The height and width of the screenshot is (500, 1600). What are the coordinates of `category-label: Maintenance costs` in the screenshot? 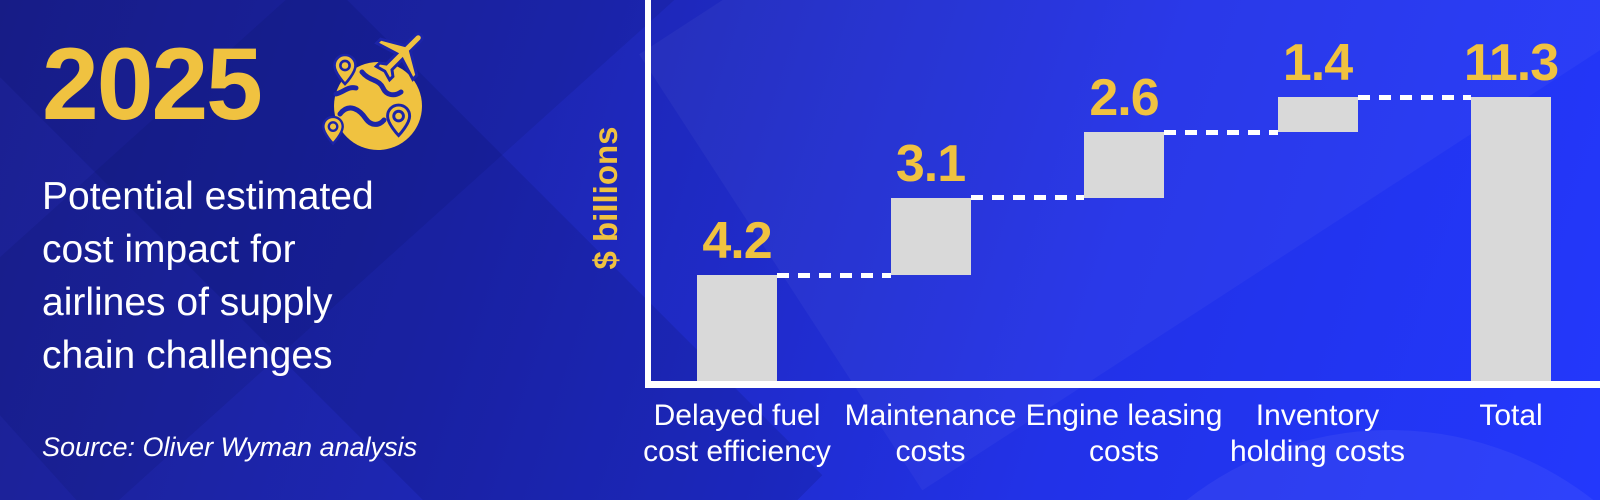 It's located at (931, 434).